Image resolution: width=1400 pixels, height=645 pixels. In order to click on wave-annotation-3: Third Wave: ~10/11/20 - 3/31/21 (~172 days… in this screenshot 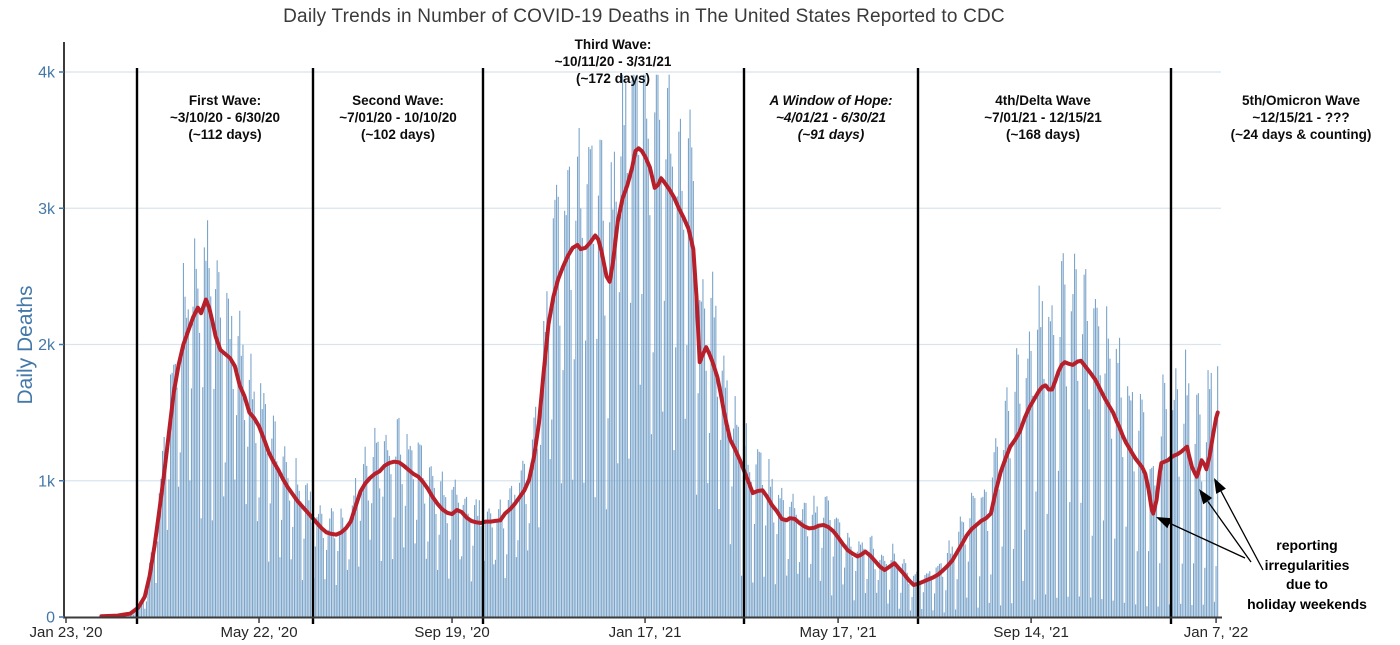, I will do `click(613, 61)`.